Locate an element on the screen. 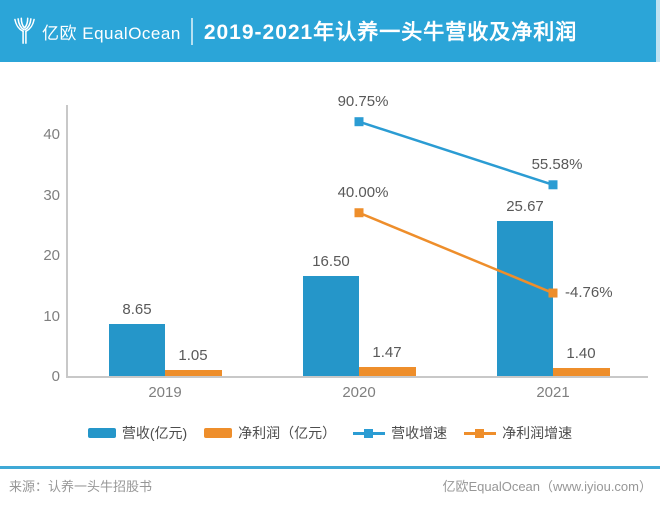  y-tick-label: 0 is located at coordinates (55, 376).